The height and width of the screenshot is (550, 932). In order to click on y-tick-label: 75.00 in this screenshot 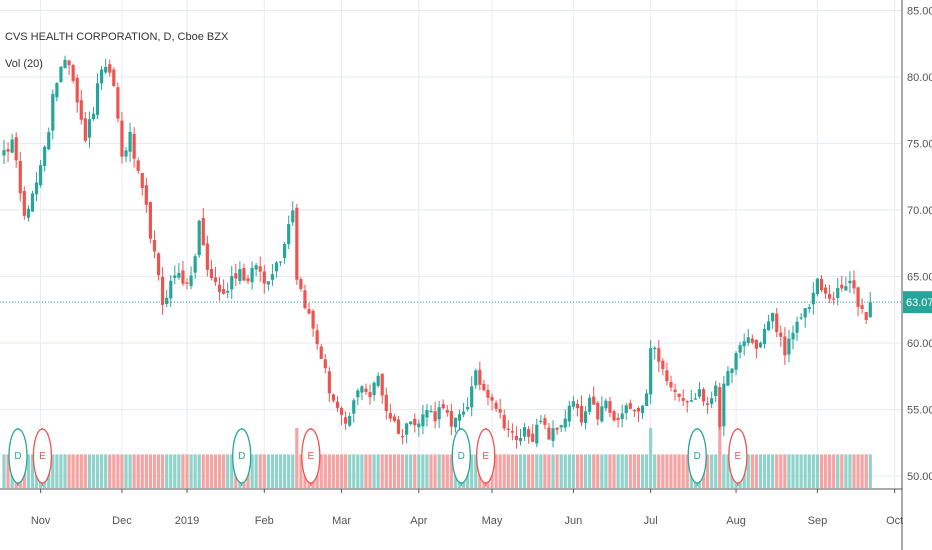, I will do `click(919, 145)`.